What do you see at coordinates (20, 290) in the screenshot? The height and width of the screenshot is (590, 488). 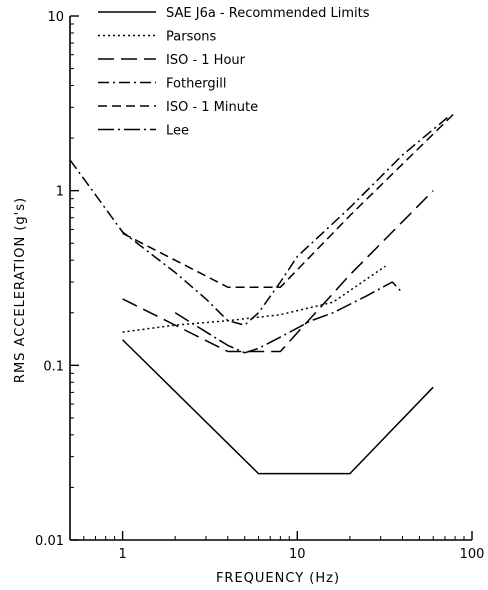 I see `y-axis-title: RMS ACCELERATION (g's)` at bounding box center [20, 290].